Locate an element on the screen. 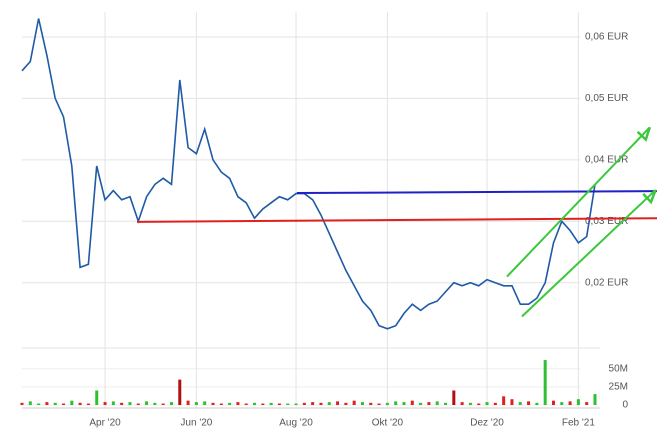 The width and height of the screenshot is (657, 438). x-tick-label: Feb '21 is located at coordinates (578, 423).